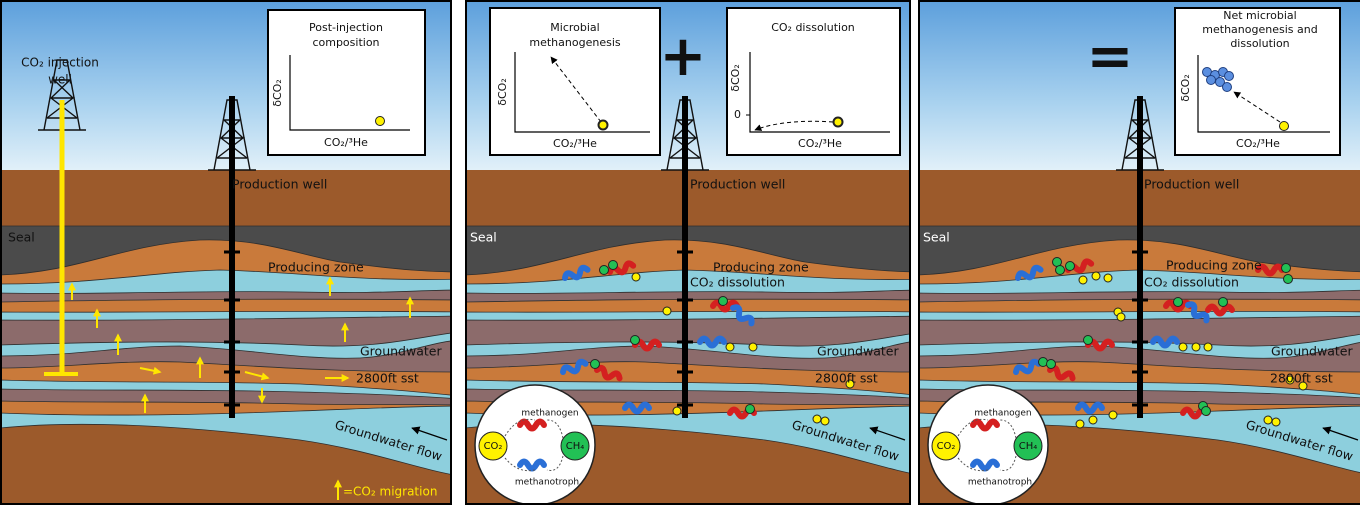 The image size is (1360, 505). I want to click on injection-well-label: CO₂ injection, so click(60, 63).